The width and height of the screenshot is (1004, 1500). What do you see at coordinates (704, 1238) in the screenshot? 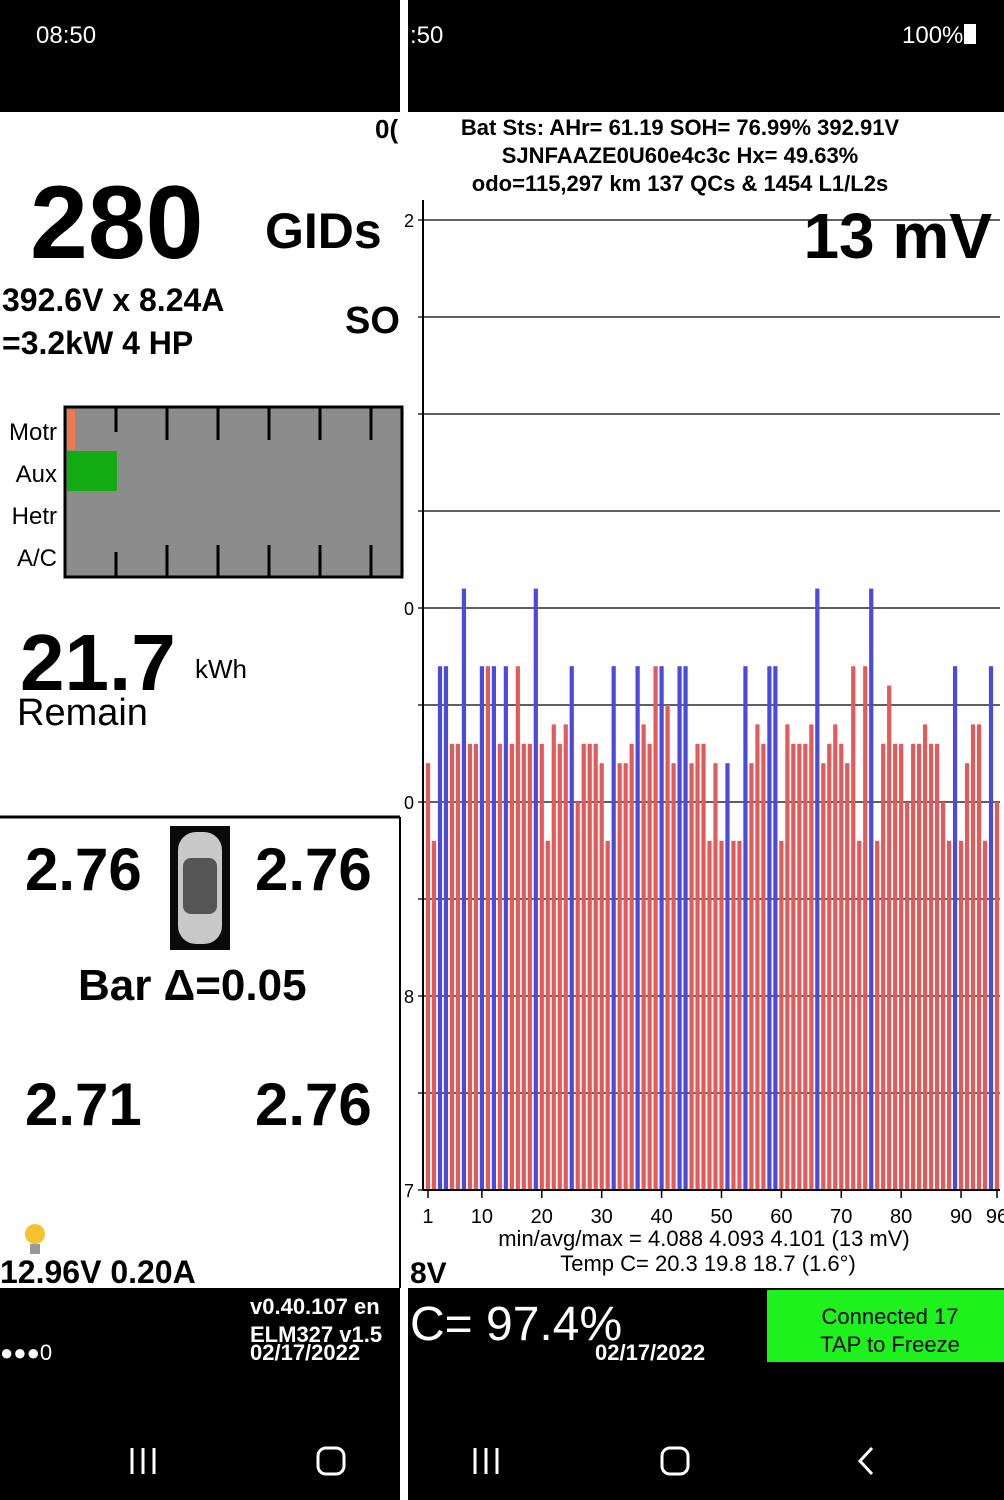
I see `stats: min/avg/max = 4.088 4.093 4.101 (13 mV)` at bounding box center [704, 1238].